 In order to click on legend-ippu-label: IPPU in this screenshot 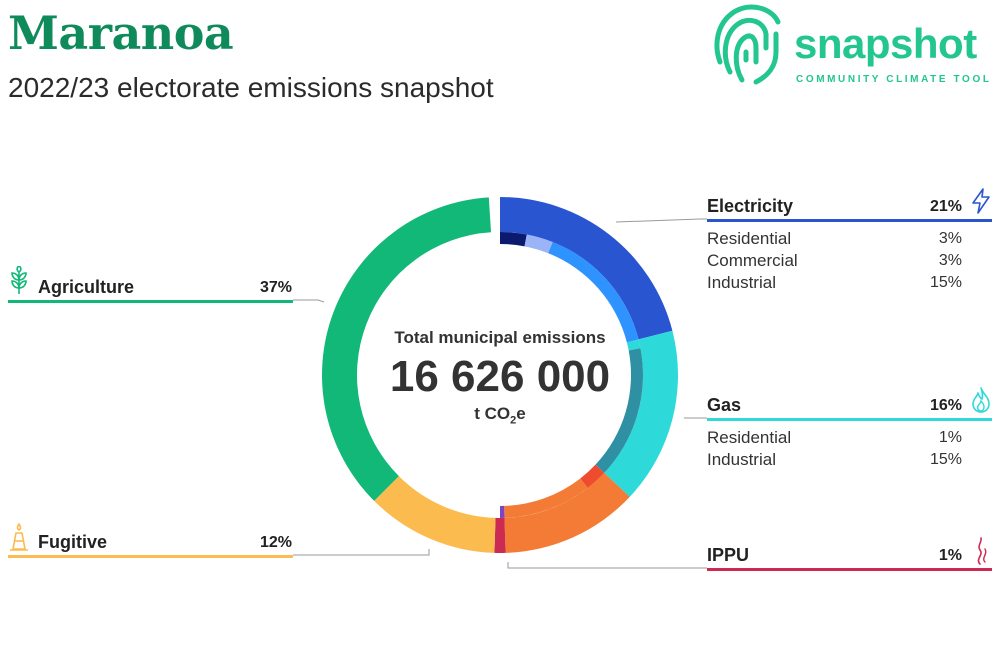, I will do `click(728, 555)`.